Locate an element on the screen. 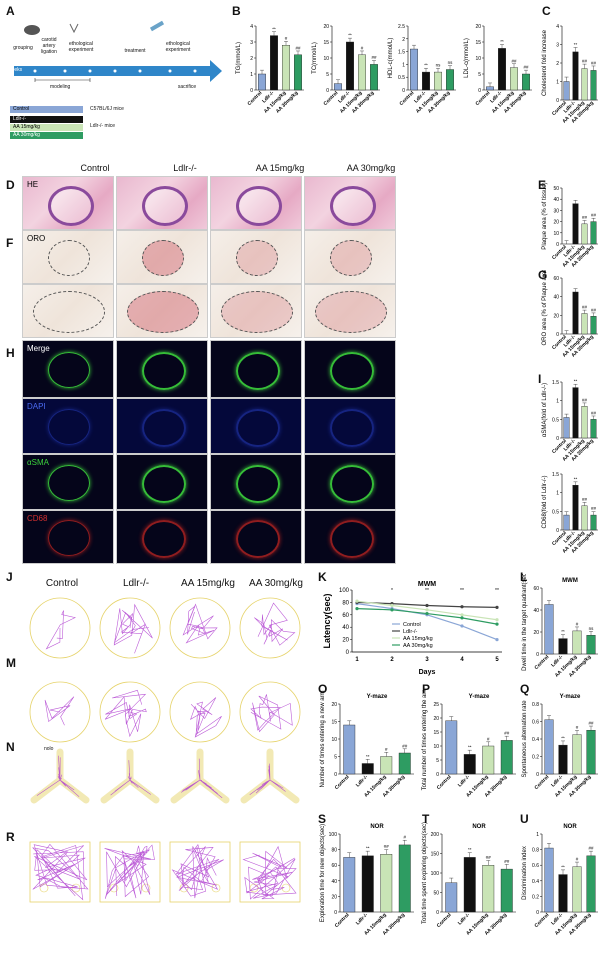 The width and height of the screenshot is (603, 962). y-tick-label: 60 is located at coordinates (556, 279).